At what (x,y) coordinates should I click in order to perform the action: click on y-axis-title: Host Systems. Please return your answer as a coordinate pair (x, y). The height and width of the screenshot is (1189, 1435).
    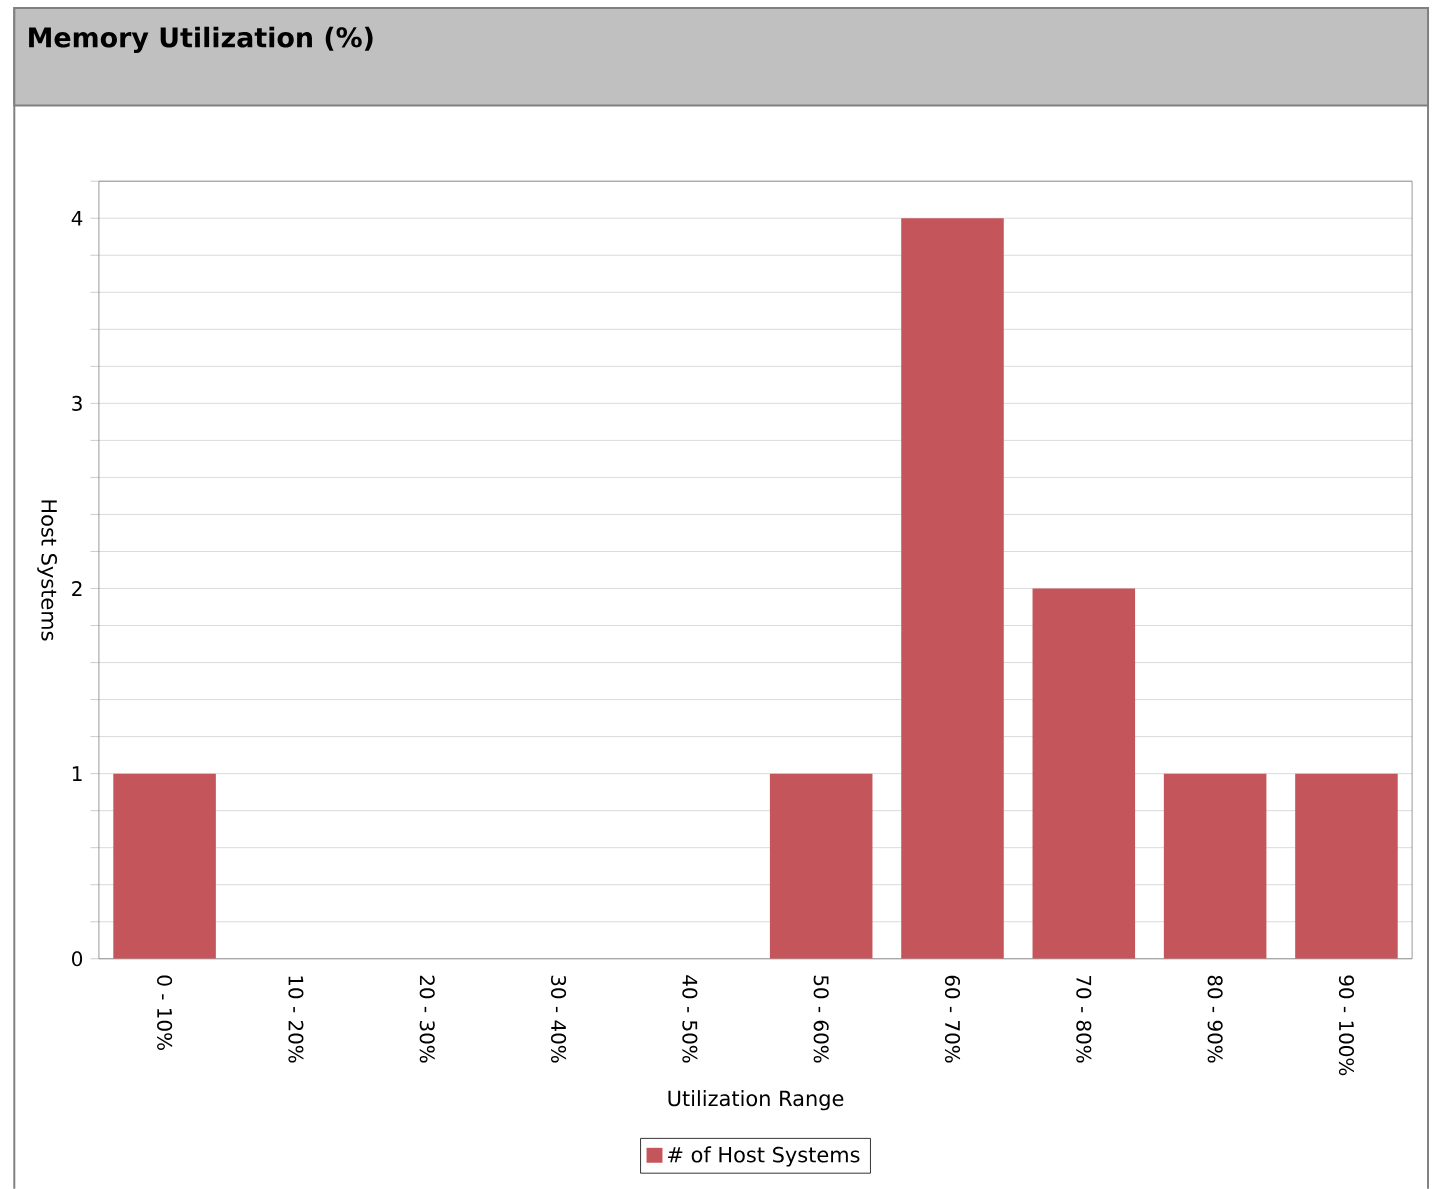
    Looking at the image, I should click on (47, 570).